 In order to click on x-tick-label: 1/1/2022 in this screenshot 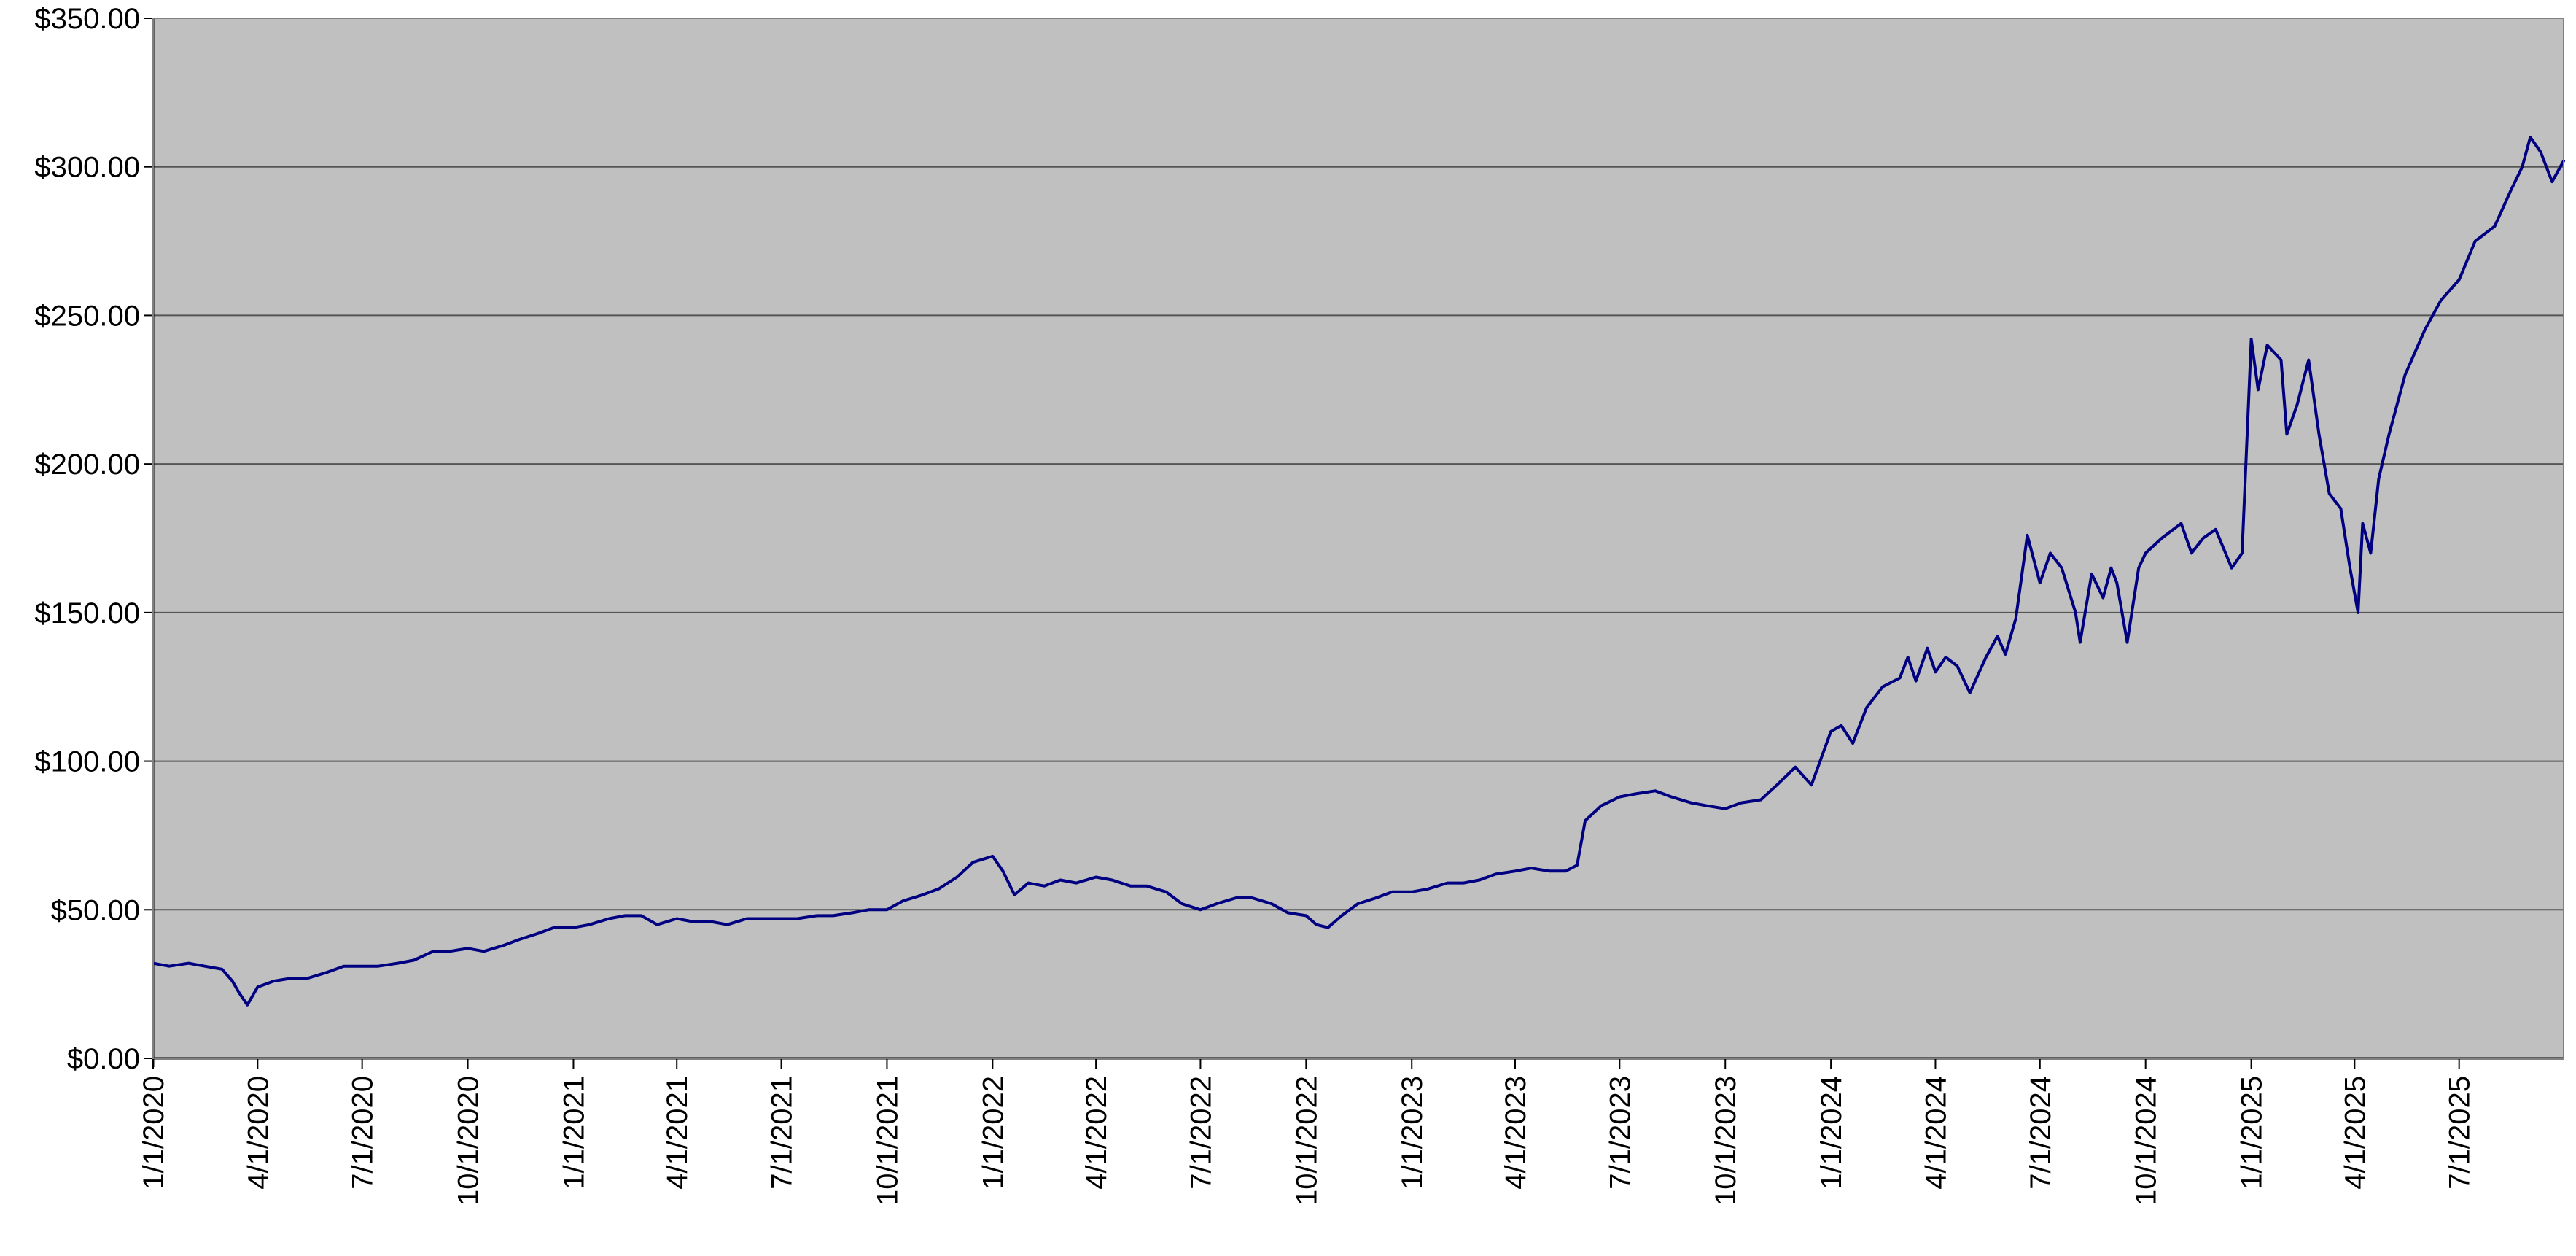, I will do `click(993, 1133)`.